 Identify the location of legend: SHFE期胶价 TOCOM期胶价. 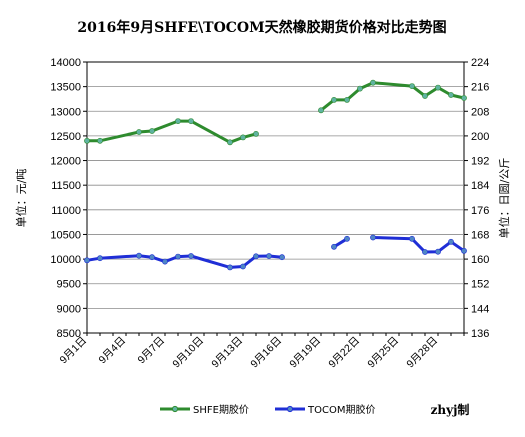
(267, 409).